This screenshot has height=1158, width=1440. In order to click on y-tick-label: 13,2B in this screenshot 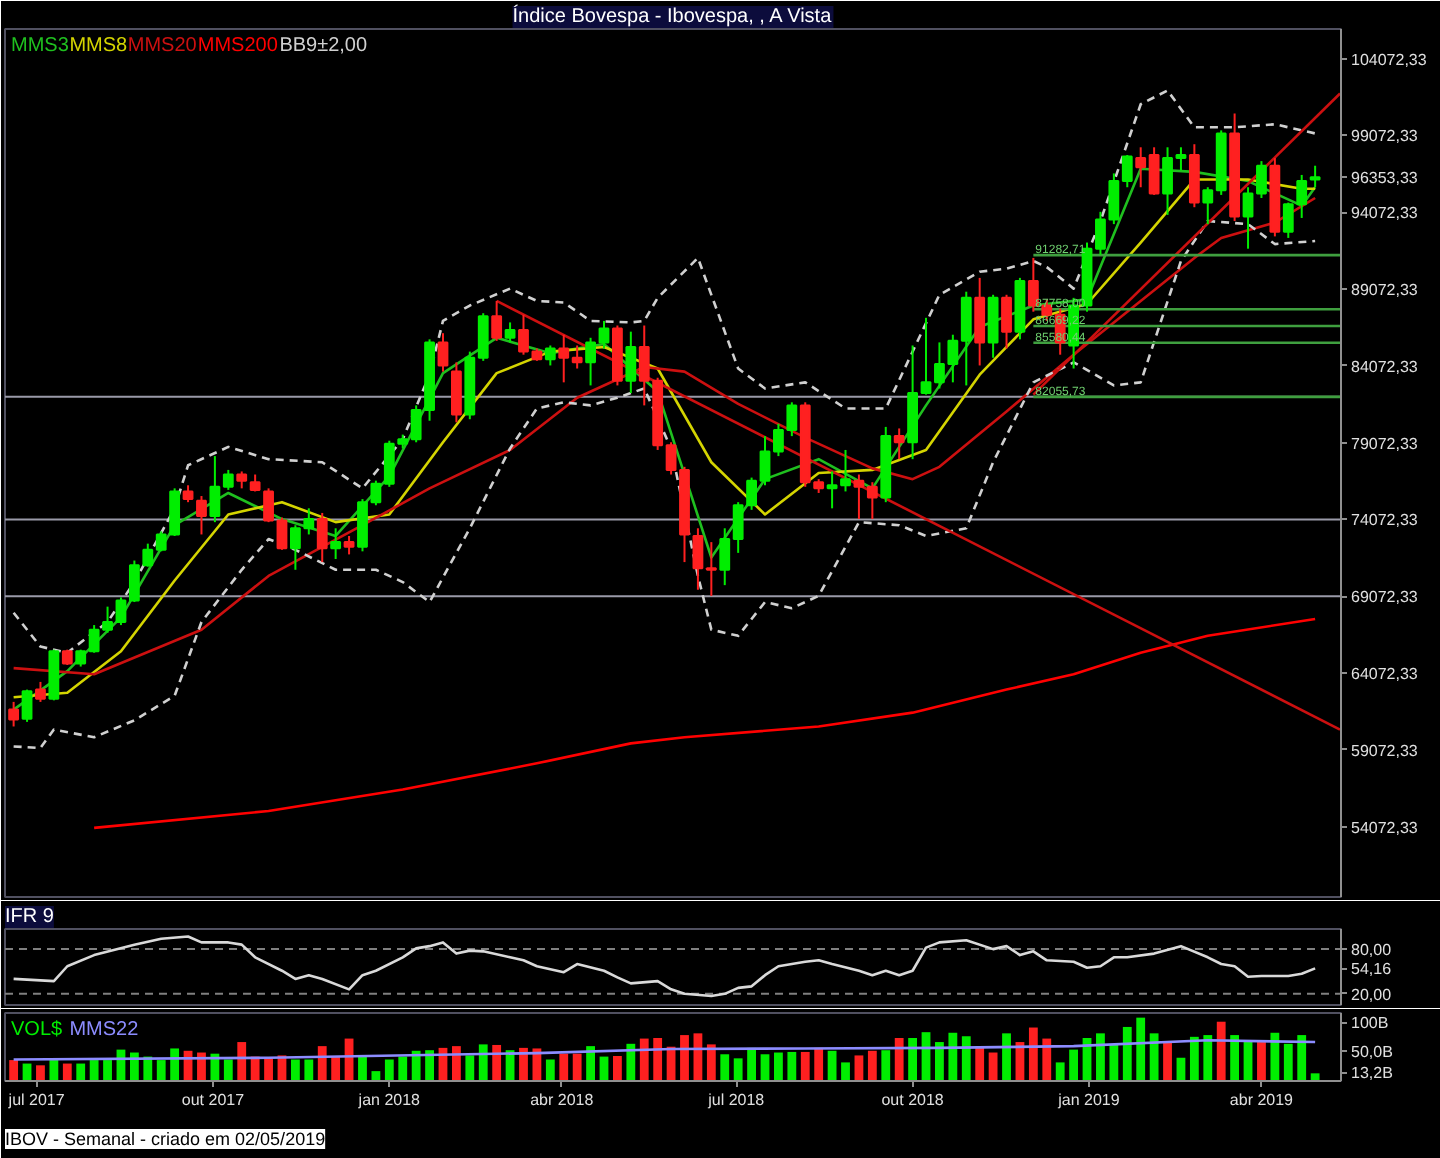, I will do `click(1372, 1073)`.